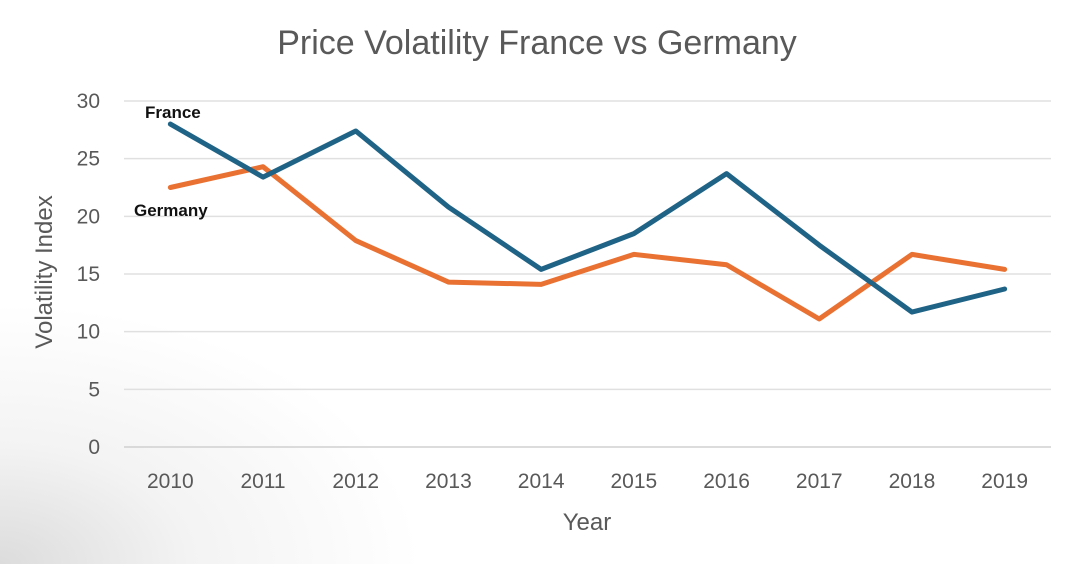  What do you see at coordinates (173, 112) in the screenshot?
I see `series-label-france: France` at bounding box center [173, 112].